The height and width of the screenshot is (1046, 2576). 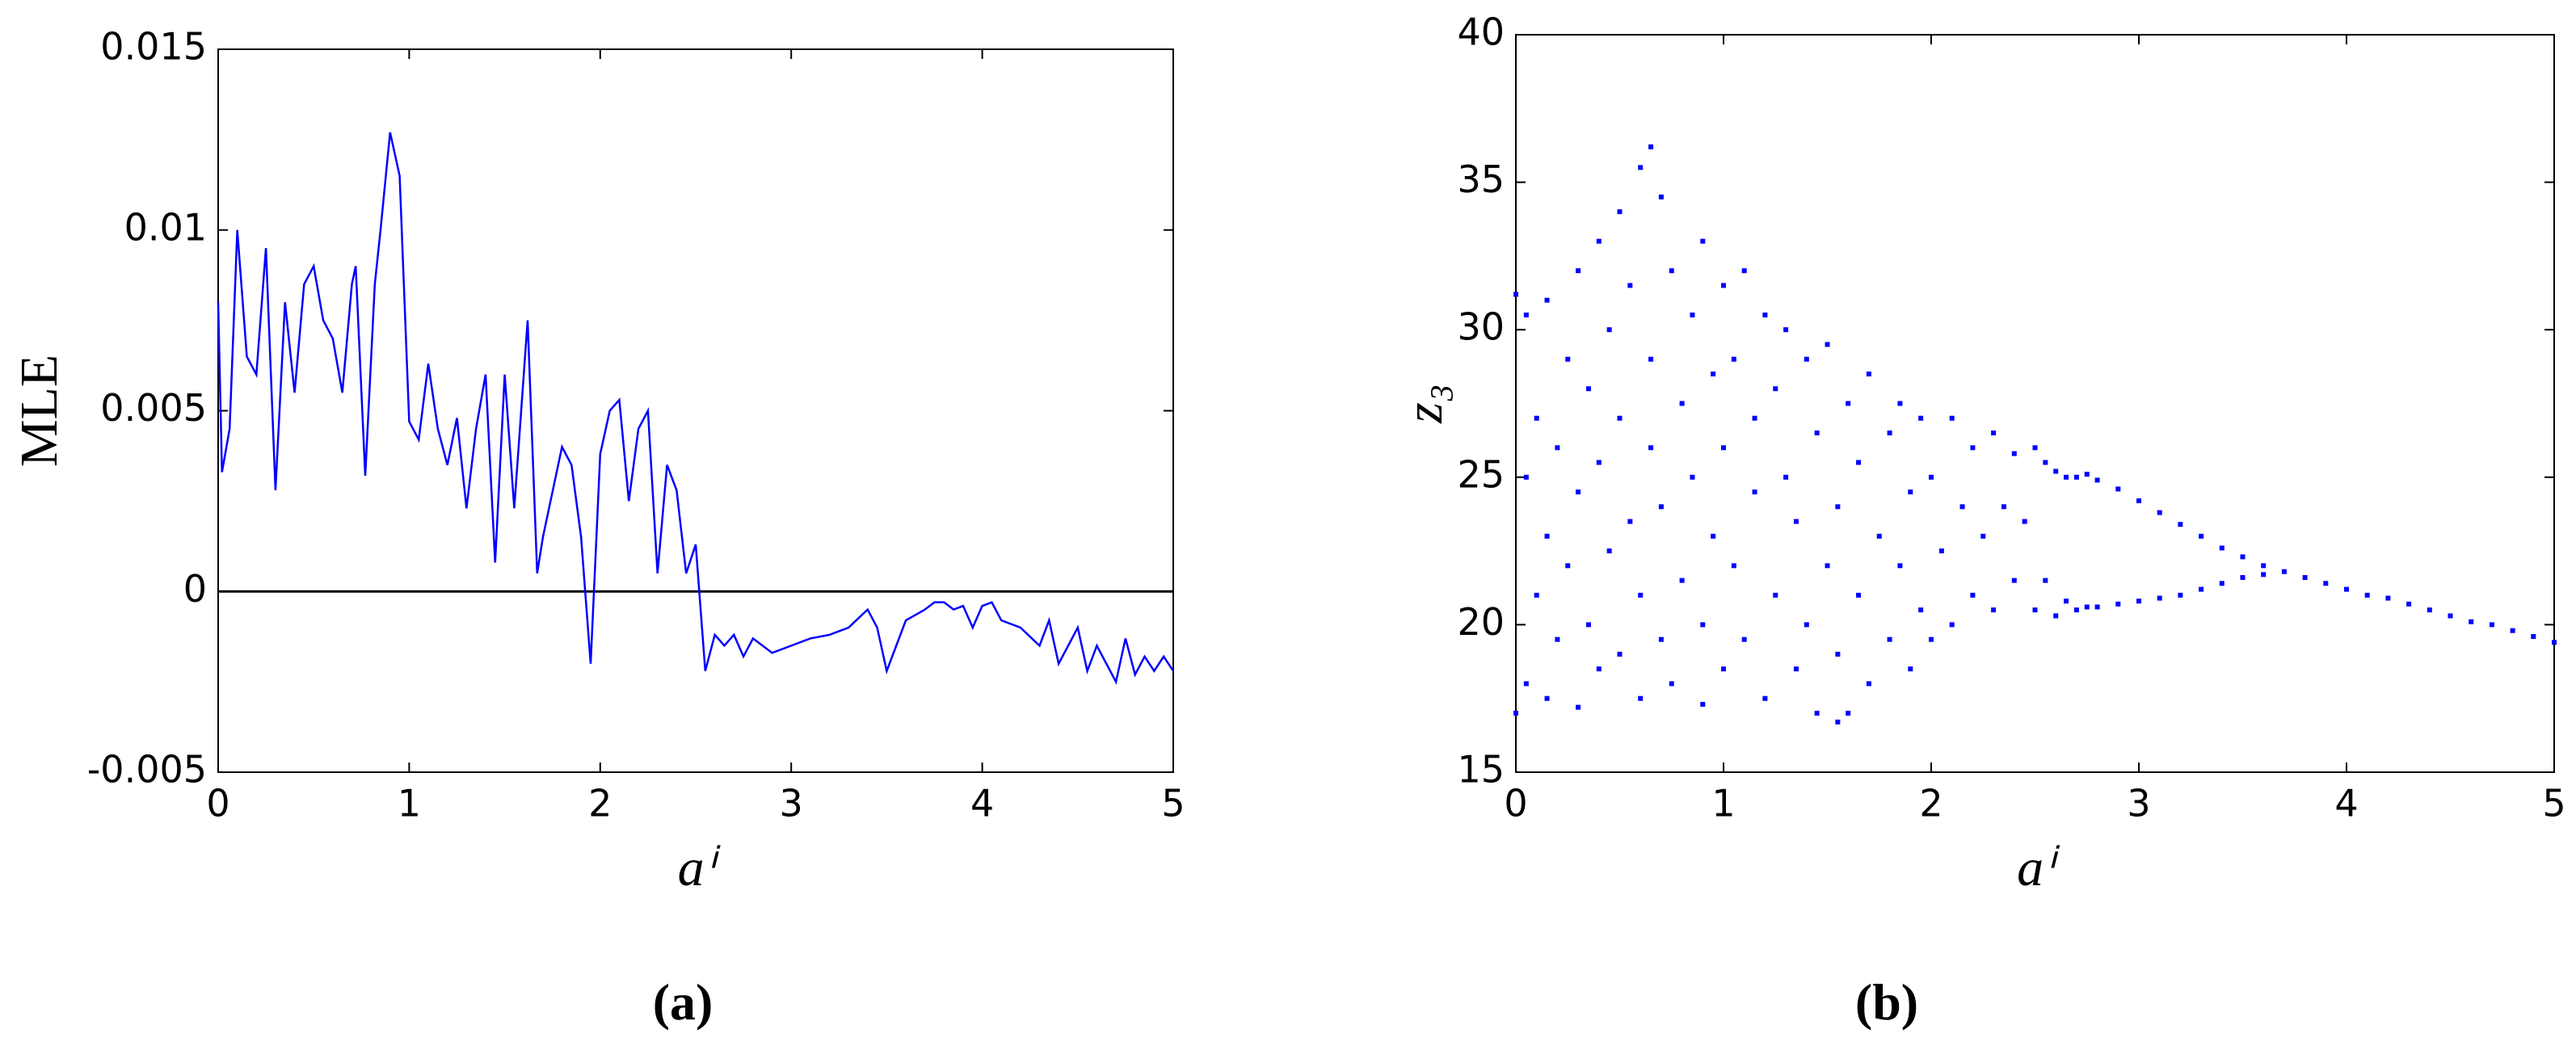 What do you see at coordinates (1481, 327) in the screenshot?
I see `y-tick-label: 30` at bounding box center [1481, 327].